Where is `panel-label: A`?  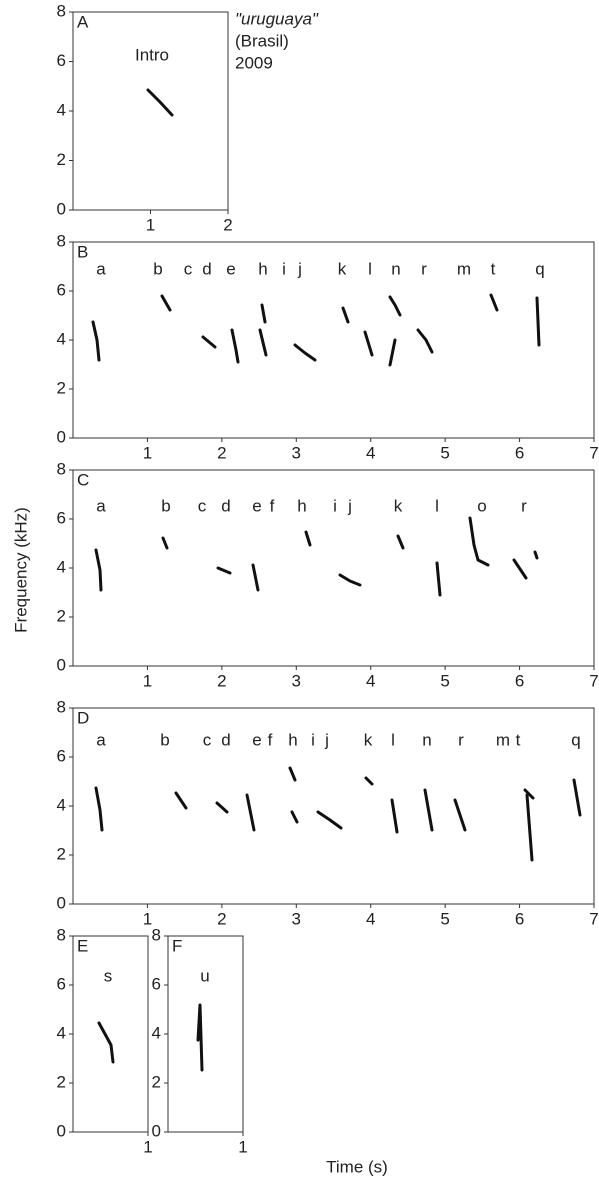 panel-label: A is located at coordinates (83, 21).